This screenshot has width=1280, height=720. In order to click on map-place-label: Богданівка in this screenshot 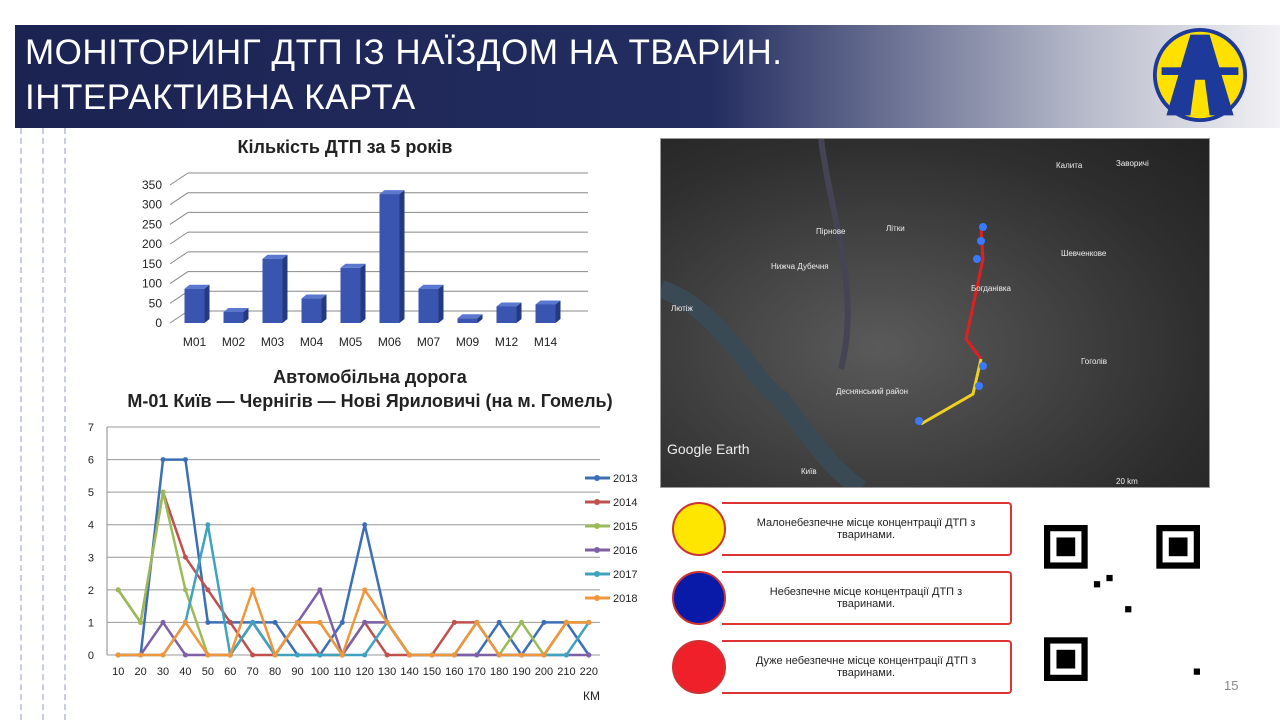, I will do `click(991, 288)`.